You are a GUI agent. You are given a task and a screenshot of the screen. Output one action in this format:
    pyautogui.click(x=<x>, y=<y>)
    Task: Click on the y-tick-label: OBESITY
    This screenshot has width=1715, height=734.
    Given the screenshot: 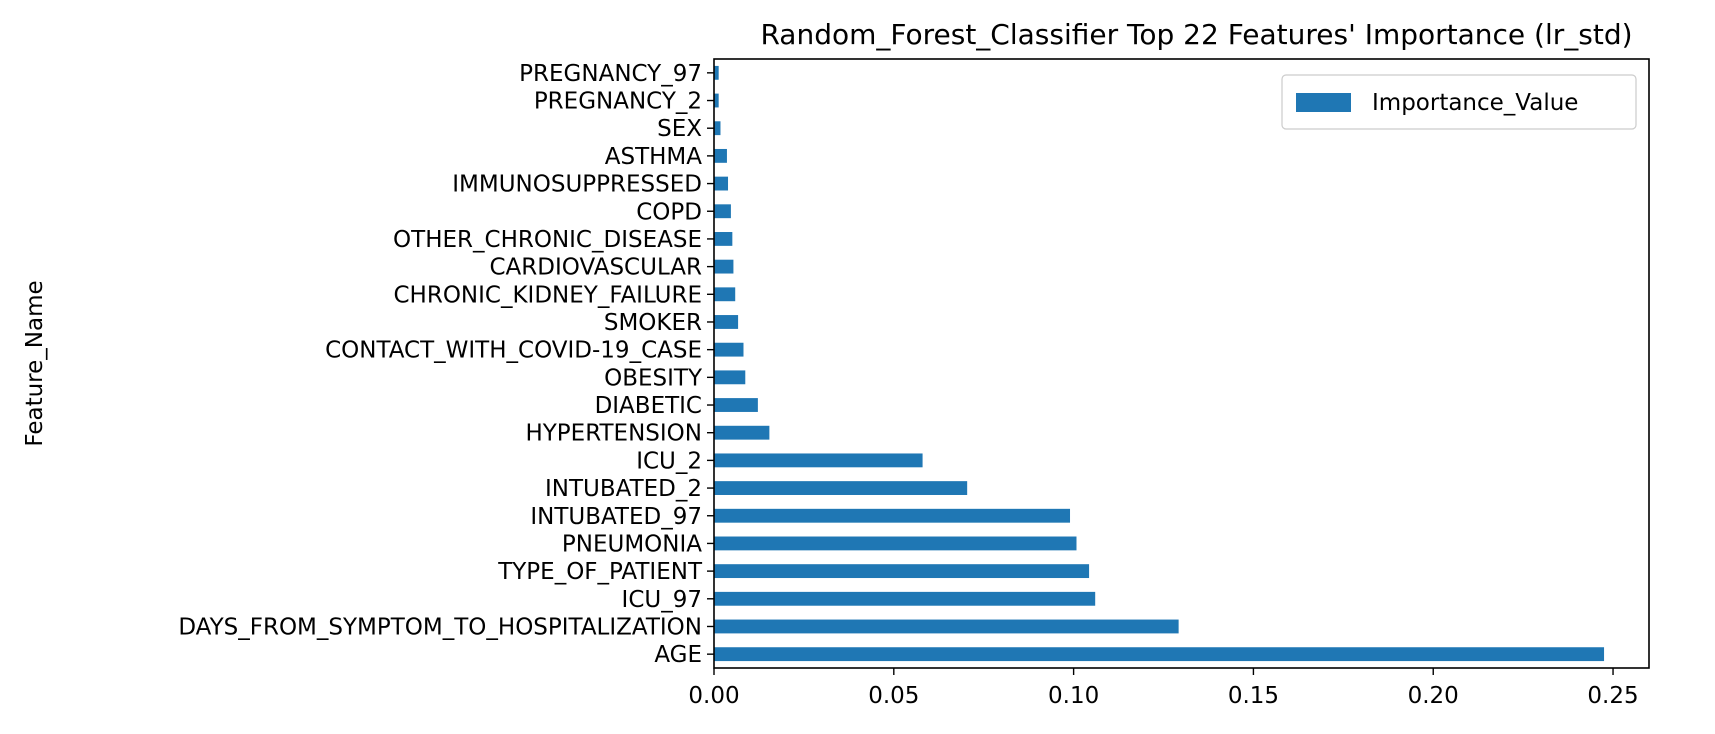 What is the action you would take?
    pyautogui.click(x=653, y=378)
    